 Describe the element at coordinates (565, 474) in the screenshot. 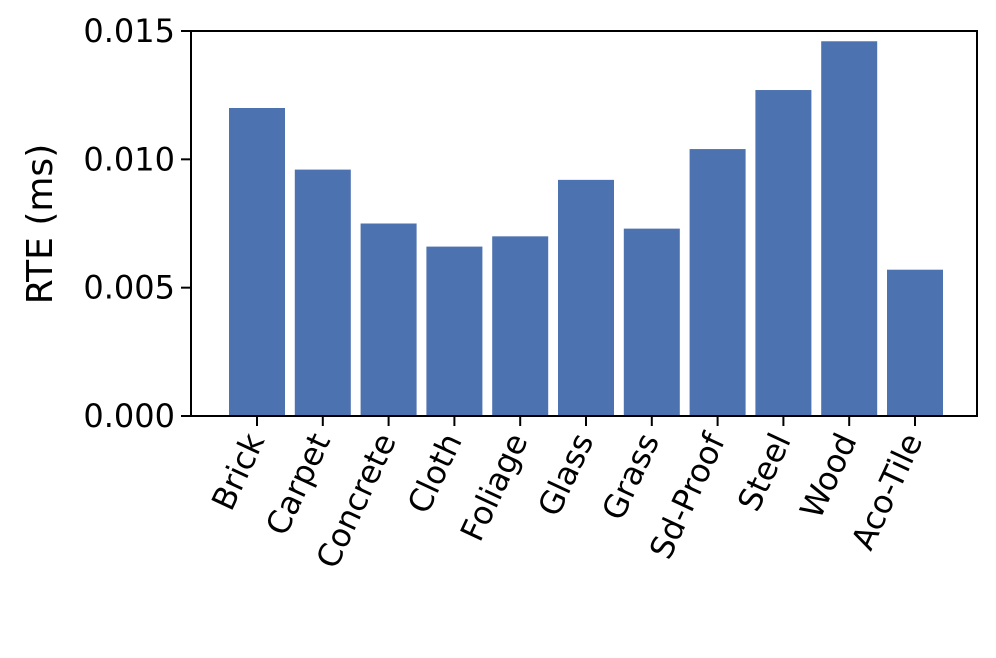

I see `x-tick-label-glass: Glass` at that location.